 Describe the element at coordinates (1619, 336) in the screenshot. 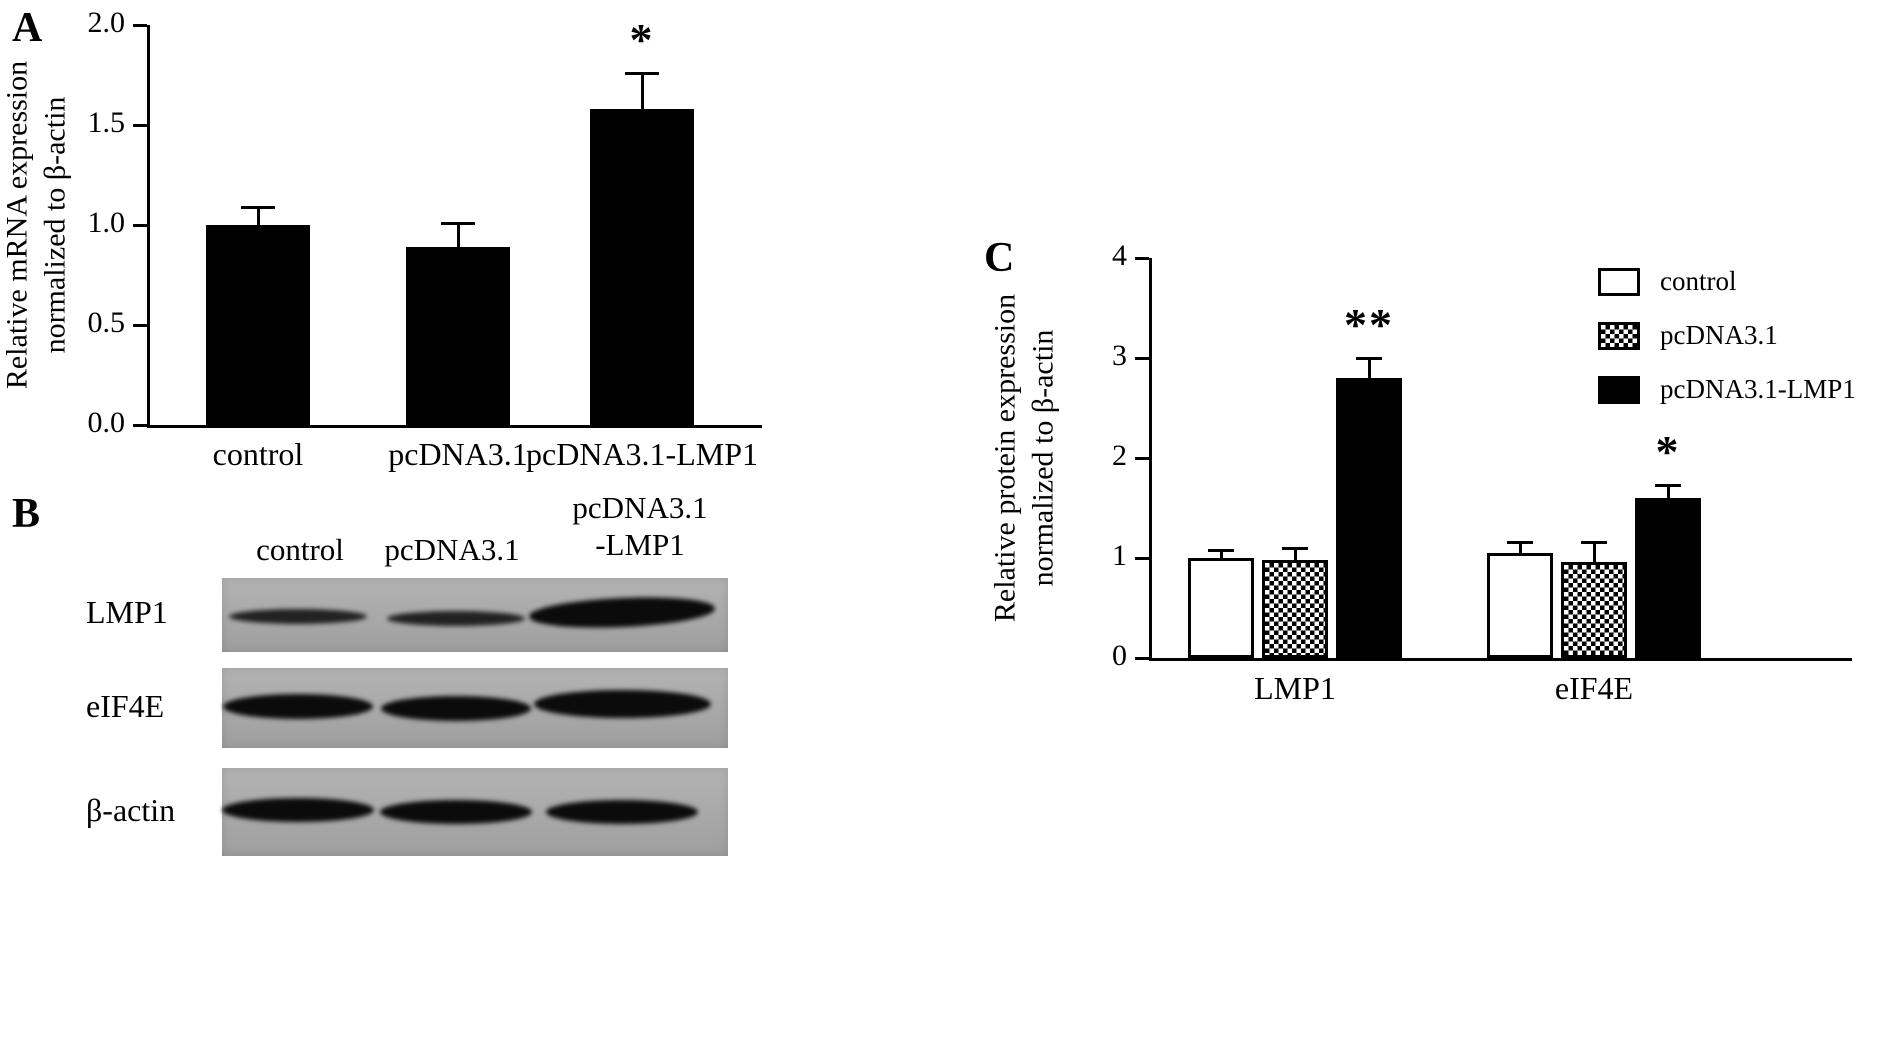

I see `legend-swatch-checker` at that location.